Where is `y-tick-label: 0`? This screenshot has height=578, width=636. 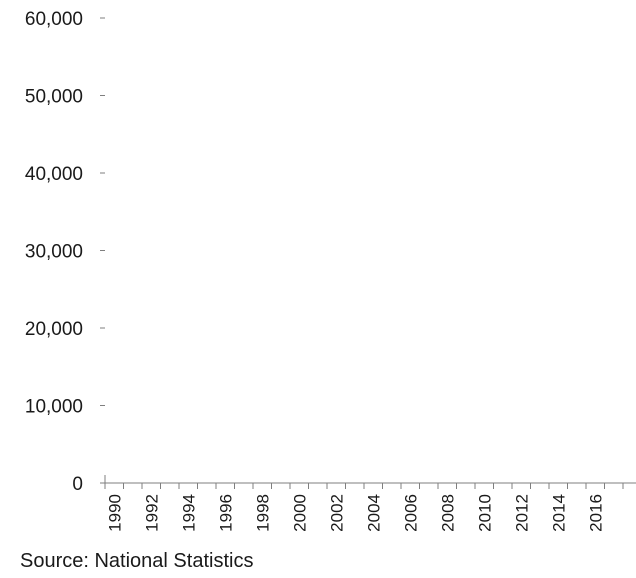 y-tick-label: 0 is located at coordinates (77, 484).